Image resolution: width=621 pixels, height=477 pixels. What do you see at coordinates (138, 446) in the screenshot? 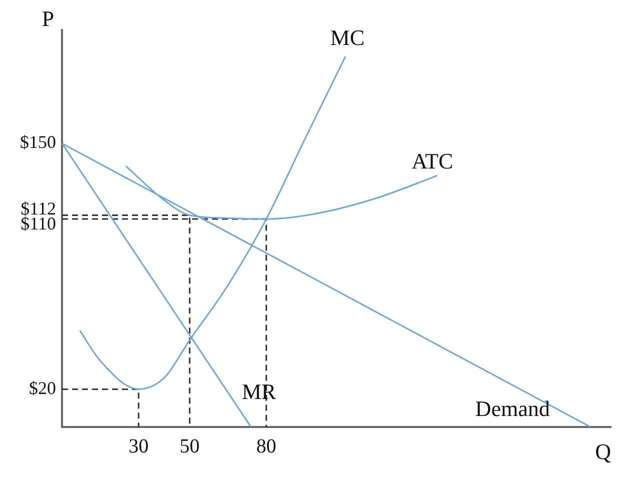
I see `x-tick-label: 30` at bounding box center [138, 446].